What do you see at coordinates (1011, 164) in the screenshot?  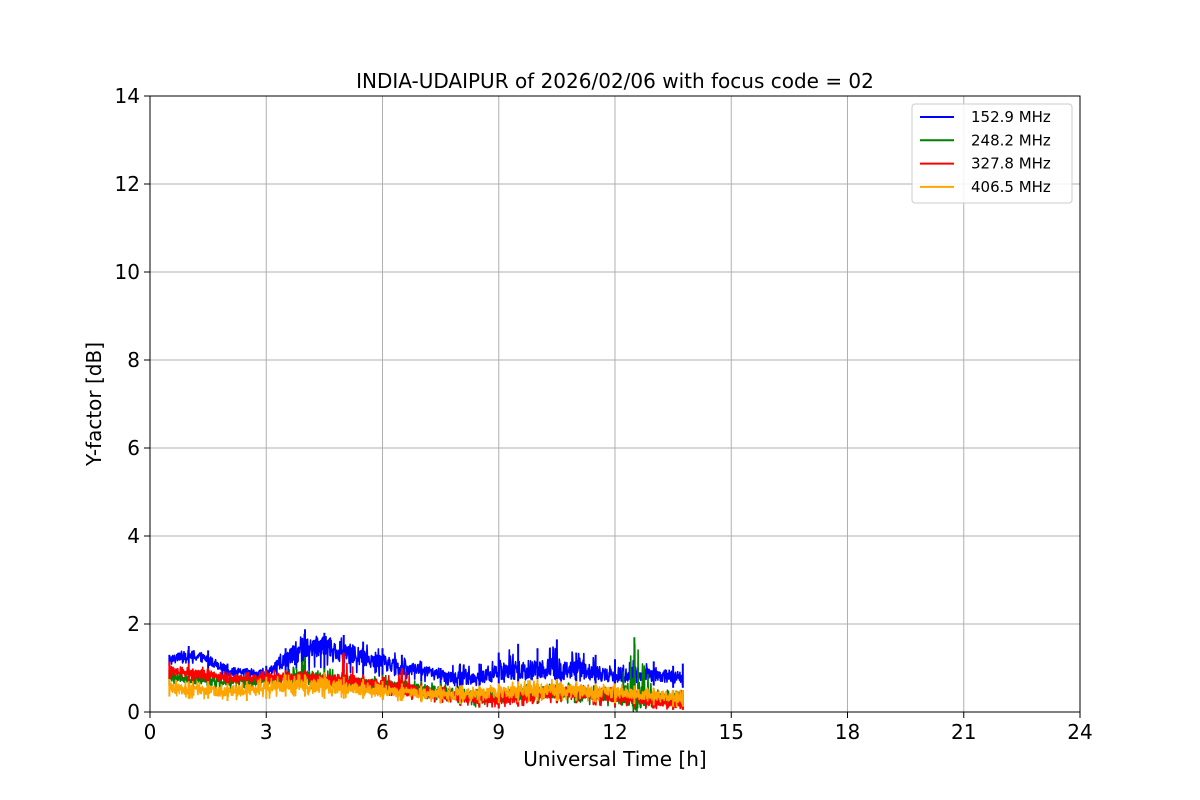 I see `legend-label: 327.8 MHz` at bounding box center [1011, 164].